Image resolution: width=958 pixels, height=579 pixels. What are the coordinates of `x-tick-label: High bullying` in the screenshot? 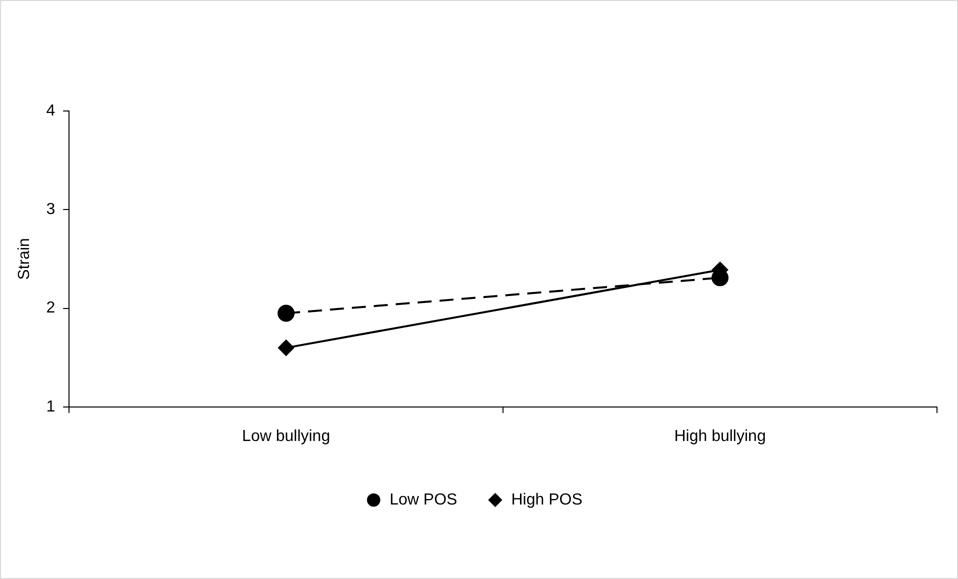 It's located at (720, 437).